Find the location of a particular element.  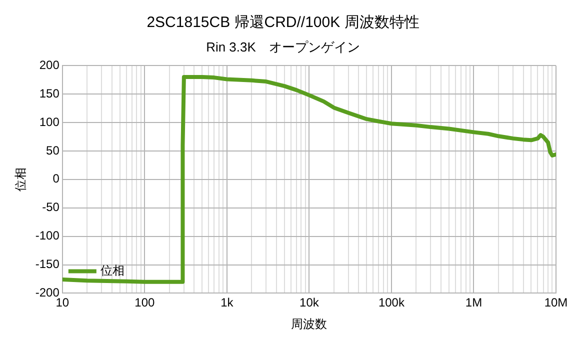

x-tick-label: 100 is located at coordinates (145, 303).